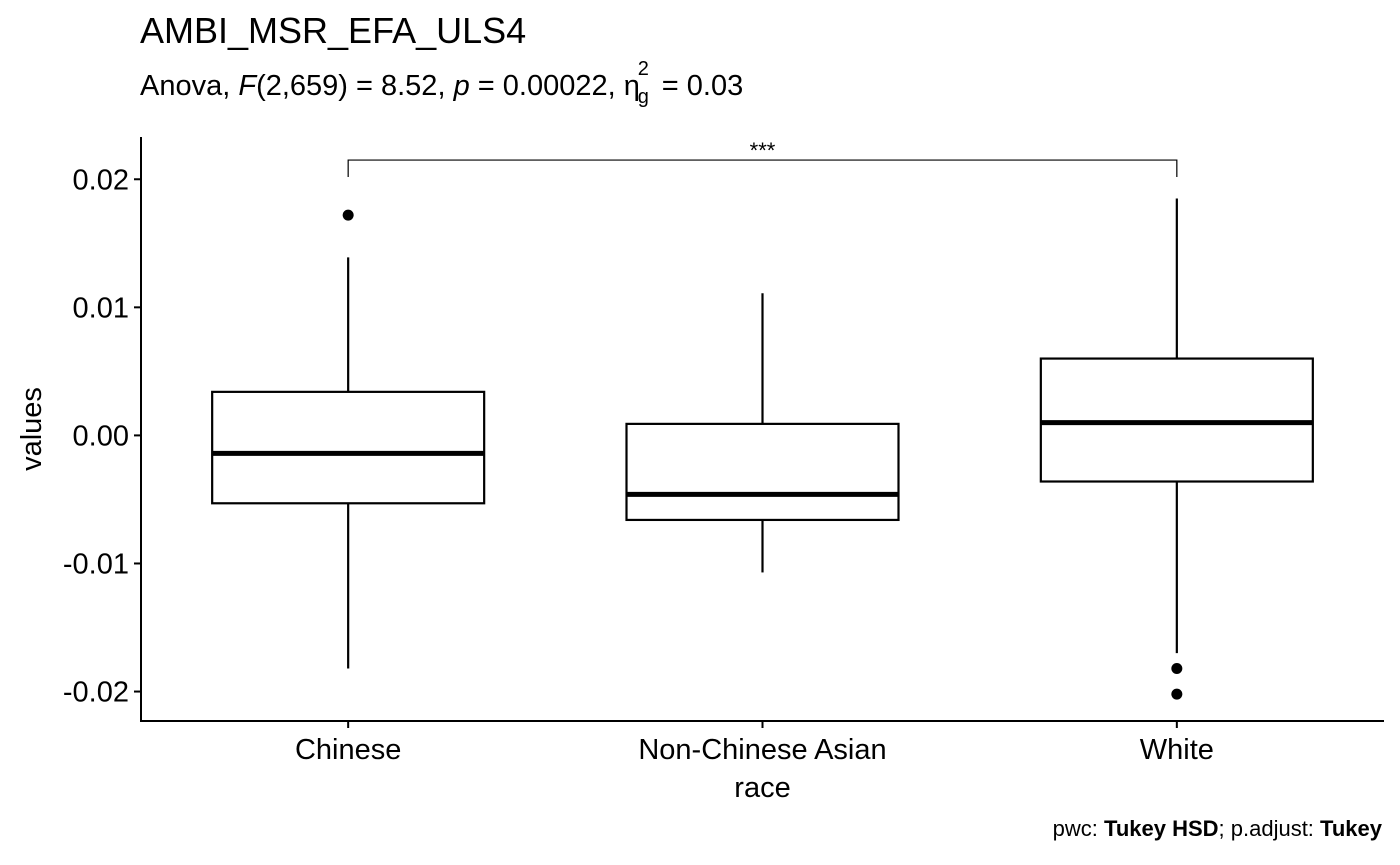 This screenshot has width=1400, height=865. Describe the element at coordinates (1269, 828) in the screenshot. I see `caption-sep: ; p.adjust:` at that location.